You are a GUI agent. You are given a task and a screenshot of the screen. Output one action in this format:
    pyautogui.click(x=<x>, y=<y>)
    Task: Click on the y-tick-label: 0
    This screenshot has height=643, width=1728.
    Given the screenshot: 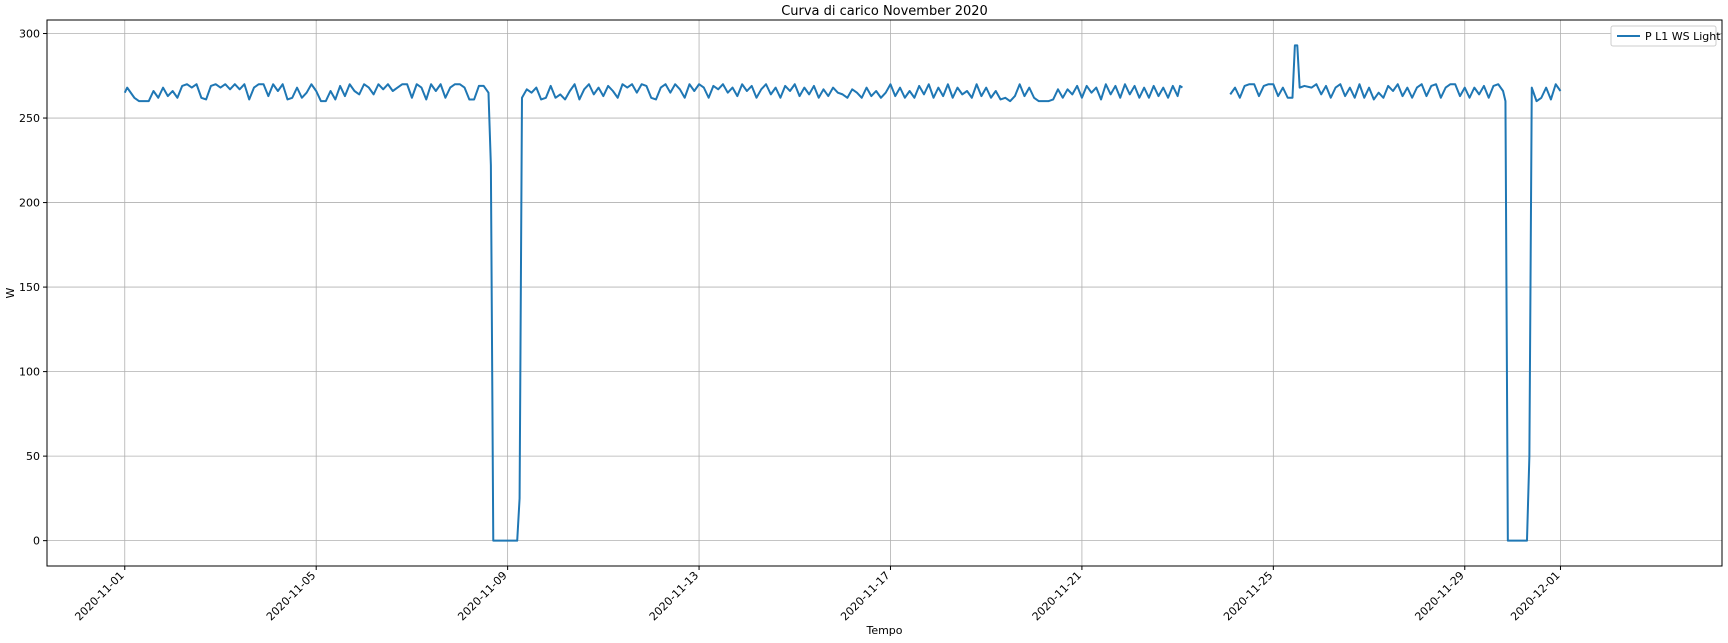 What is the action you would take?
    pyautogui.click(x=36, y=541)
    